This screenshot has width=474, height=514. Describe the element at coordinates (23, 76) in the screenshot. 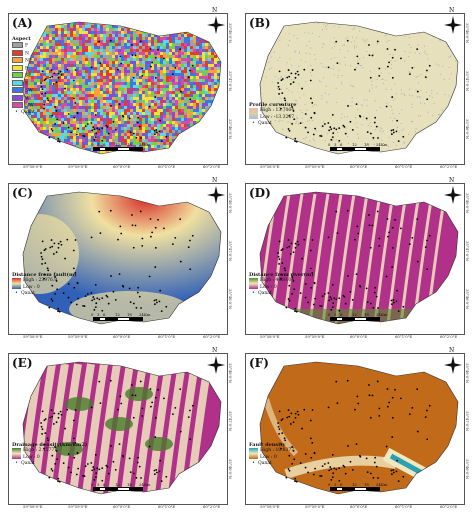

I see `map-legend: Aspect F N NE E SE S SW W NW • Qanat` at that location.